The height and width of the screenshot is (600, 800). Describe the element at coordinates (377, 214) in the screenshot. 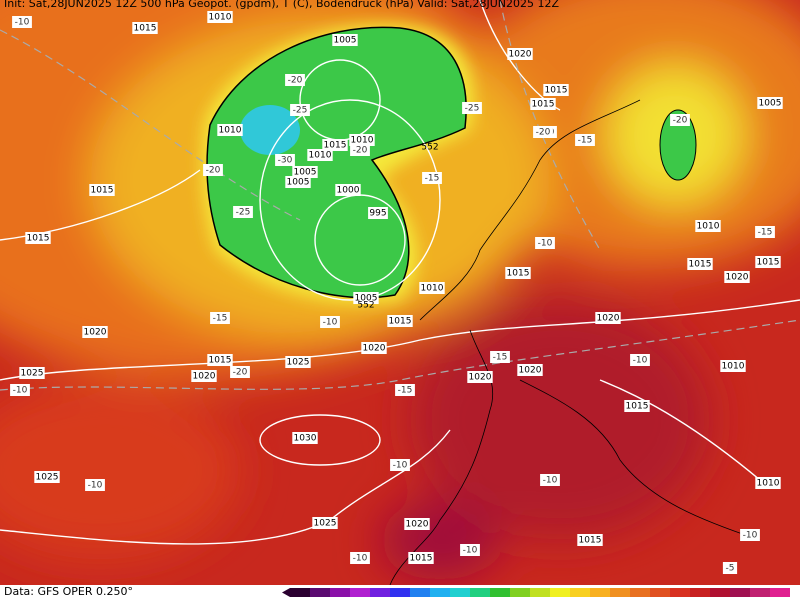

I see `isobar-label: 995` at that location.